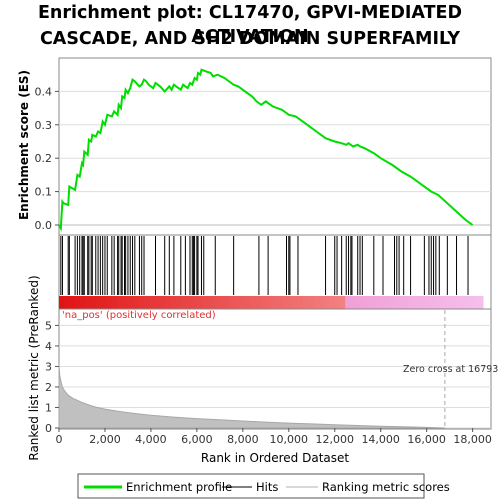 This screenshot has height=500, width=500. I want to click on positive-correlation-label: 'na_pos' (positively correlated), so click(139, 315).